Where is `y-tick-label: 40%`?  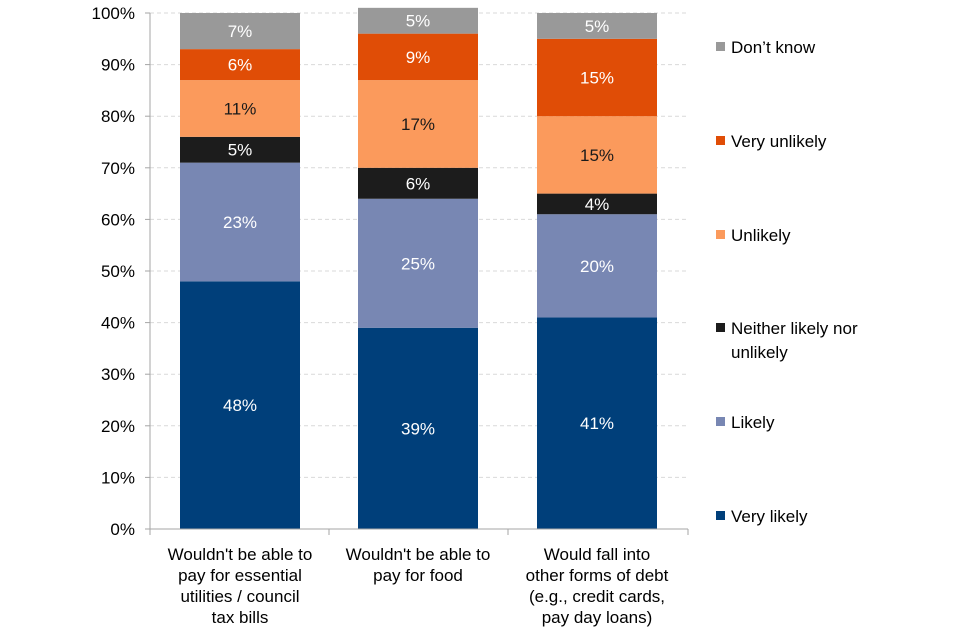 y-tick-label: 40% is located at coordinates (118, 323).